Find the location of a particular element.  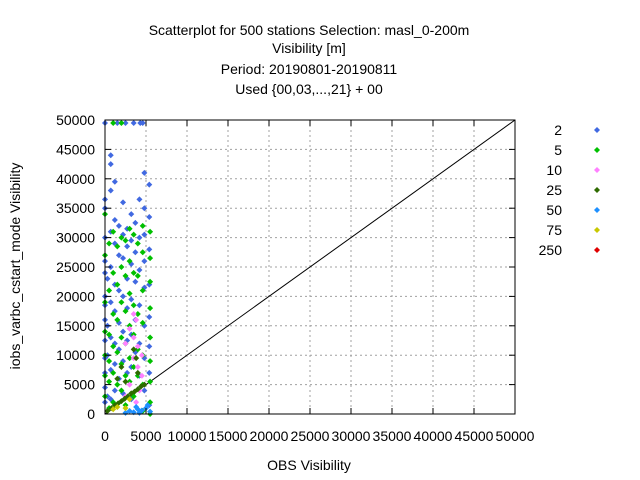

y-tick-label: 10000 is located at coordinates (75, 355).